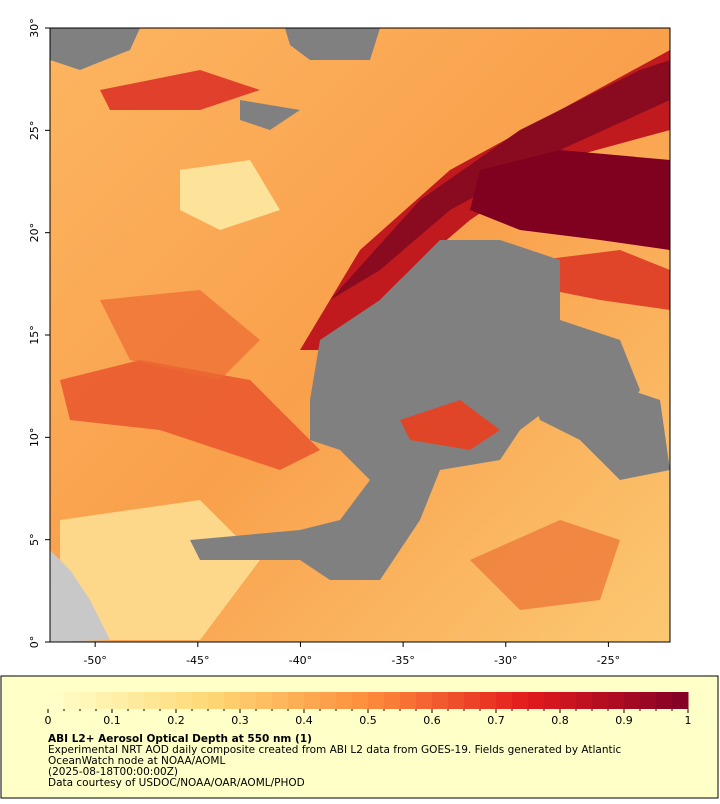 The height and width of the screenshot is (804, 720). I want to click on lon-label: -30°, so click(505, 660).